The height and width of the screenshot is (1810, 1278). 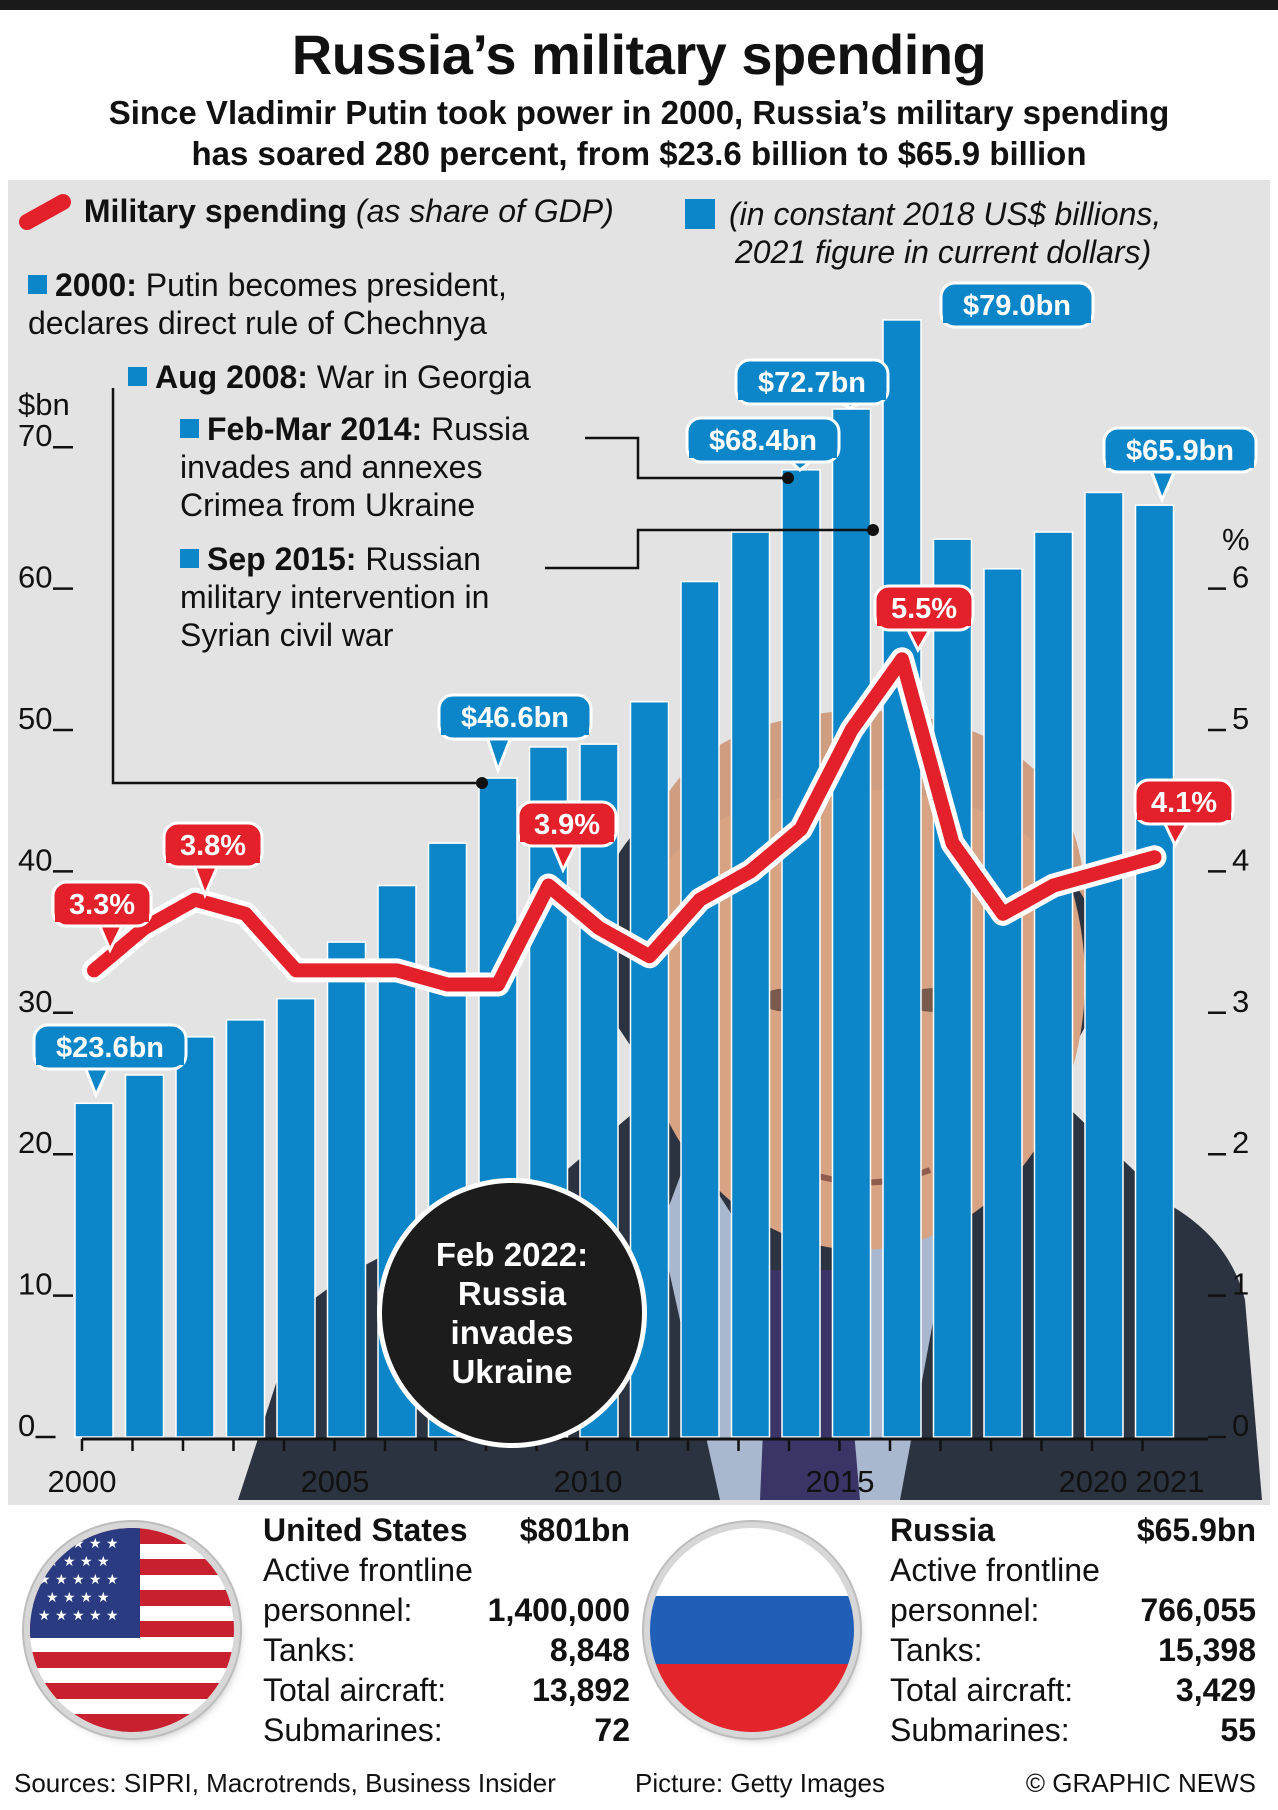 What do you see at coordinates (512, 1332) in the screenshot?
I see `event-2022-line3: invades` at bounding box center [512, 1332].